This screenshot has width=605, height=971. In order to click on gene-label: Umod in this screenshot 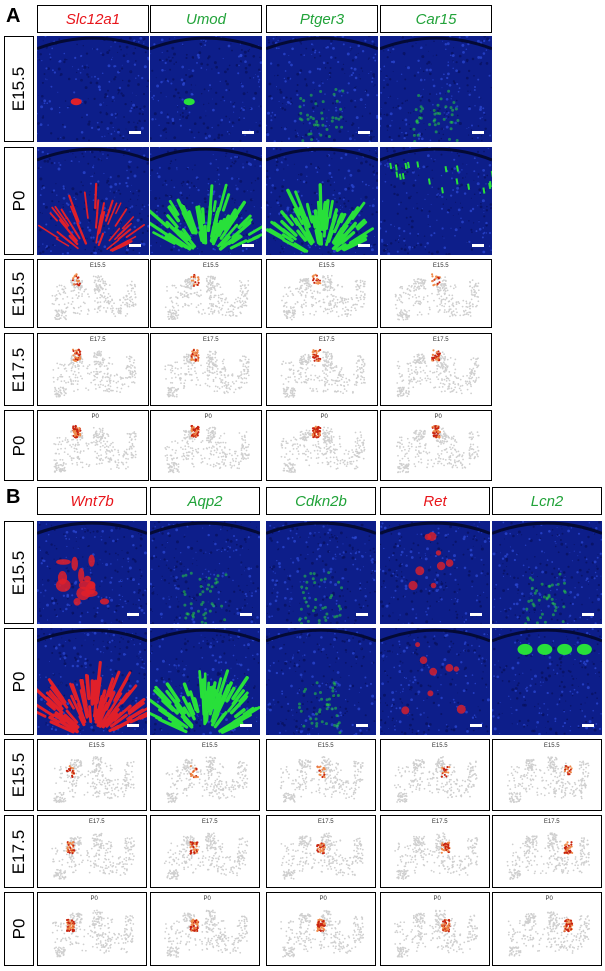, I will do `click(206, 19)`.